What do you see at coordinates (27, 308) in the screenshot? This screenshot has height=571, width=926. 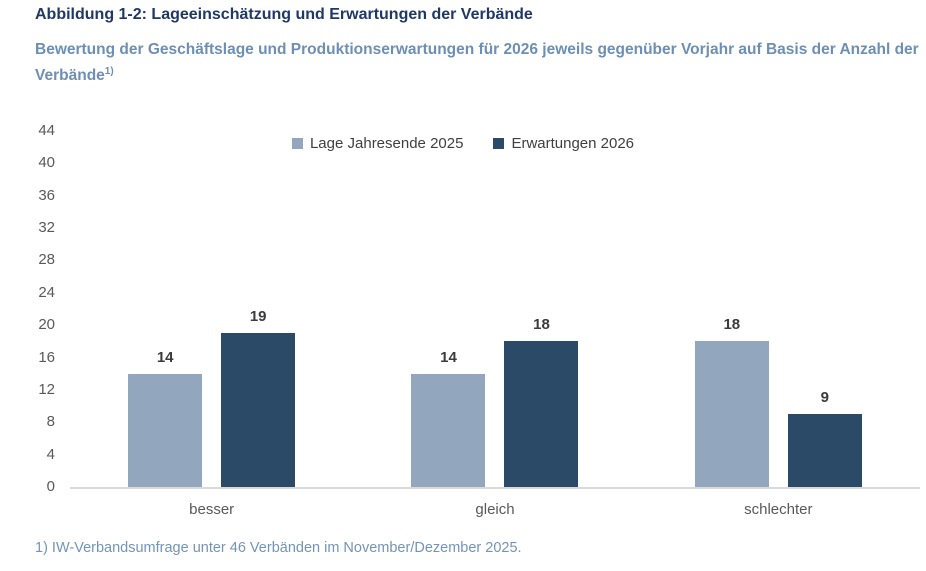 I see `y-axis: 0 4 8 12 16 20 24 28 32 36 40 44` at bounding box center [27, 308].